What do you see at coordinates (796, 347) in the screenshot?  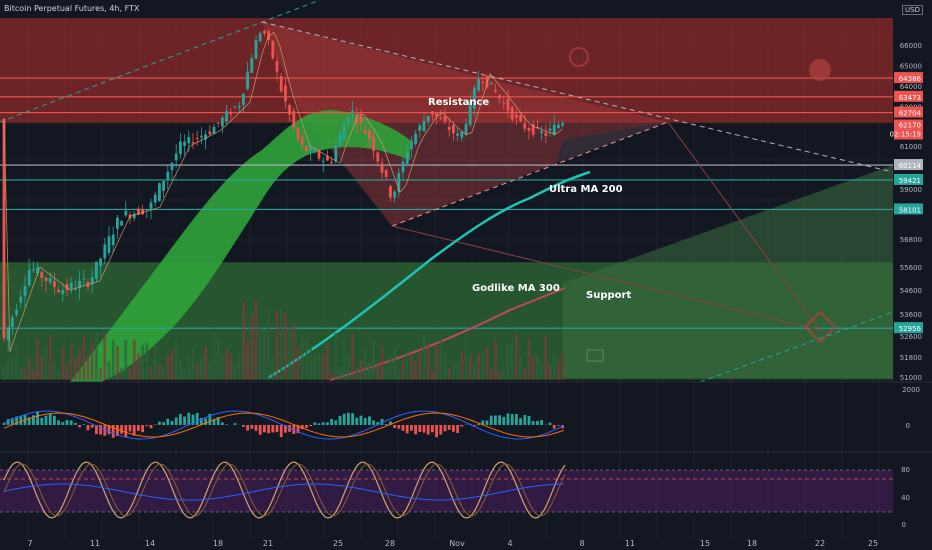 I see `trendline-lower-dashed` at bounding box center [796, 347].